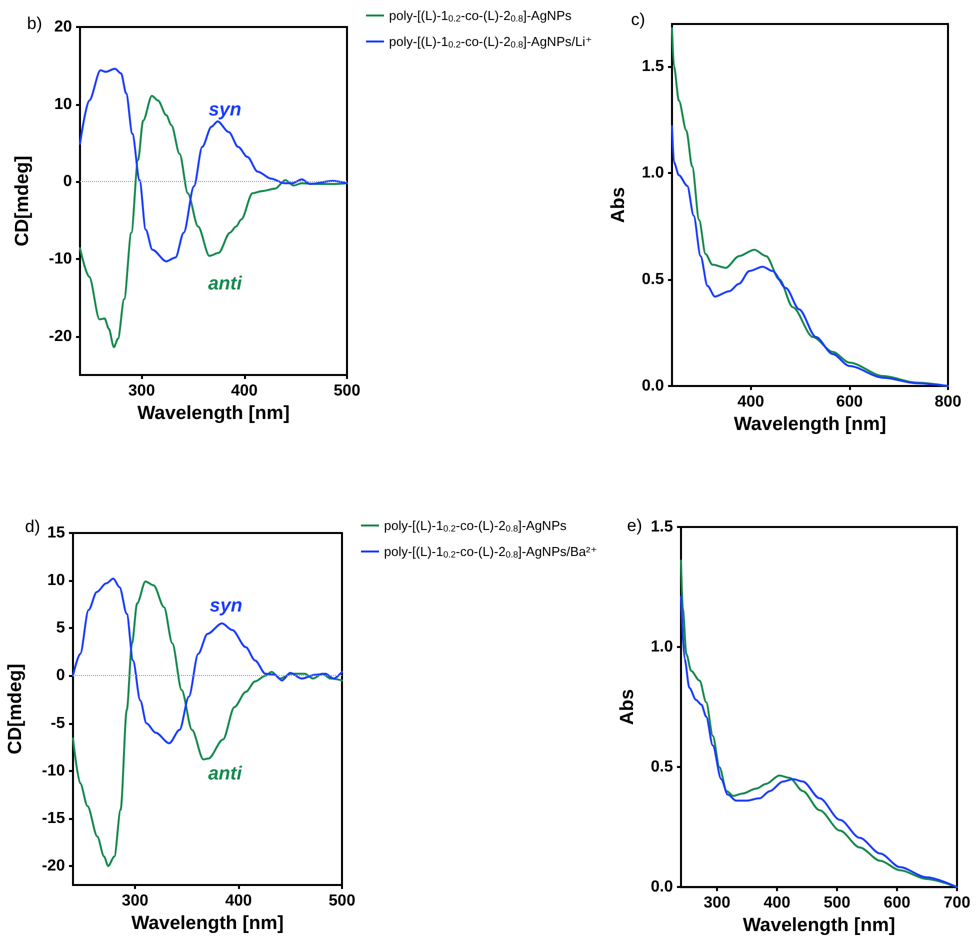  Describe the element at coordinates (957, 903) in the screenshot. I see `x-tick-label: 700` at that location.